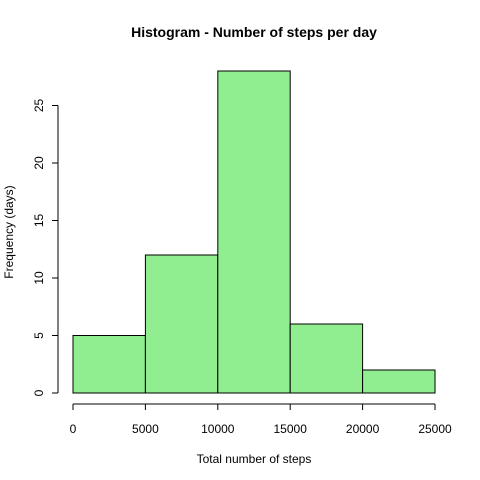 Image resolution: width=480 pixels, height=480 pixels. What do you see at coordinates (9, 231) in the screenshot?
I see `y-axis-label: Frequency (days)` at bounding box center [9, 231].